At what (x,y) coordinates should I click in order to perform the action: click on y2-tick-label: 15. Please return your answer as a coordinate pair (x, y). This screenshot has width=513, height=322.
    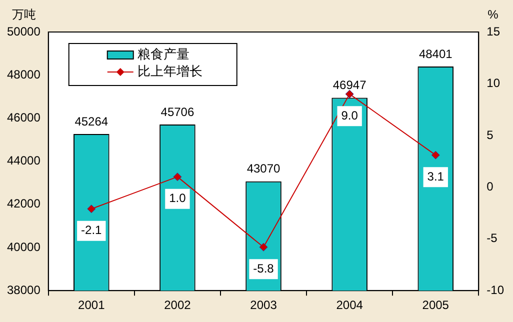
    Looking at the image, I should click on (493, 31).